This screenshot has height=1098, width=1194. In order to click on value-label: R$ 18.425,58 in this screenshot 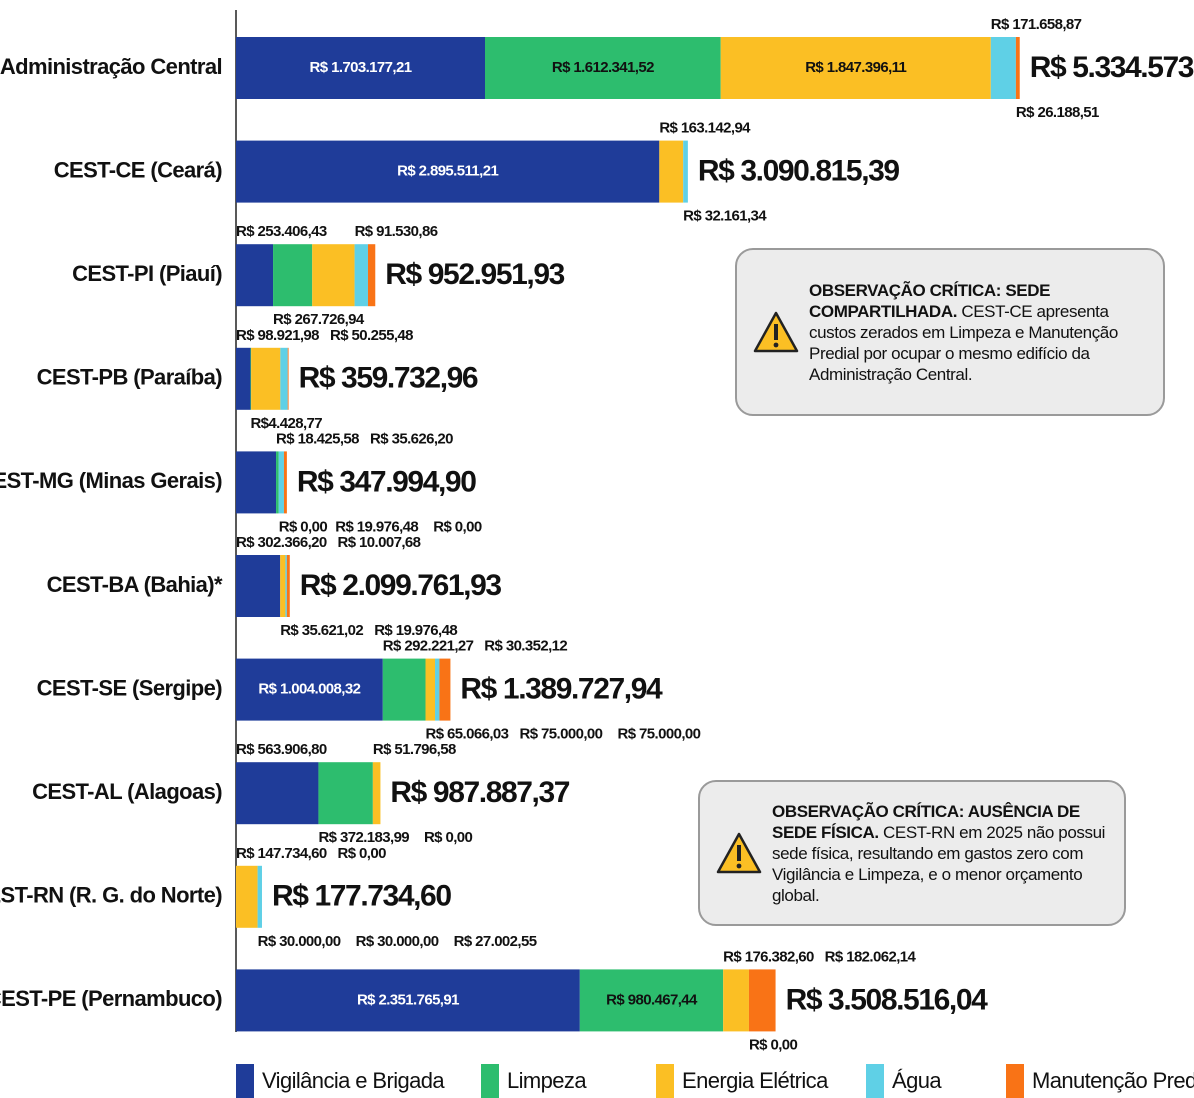, I will do `click(317, 438)`.